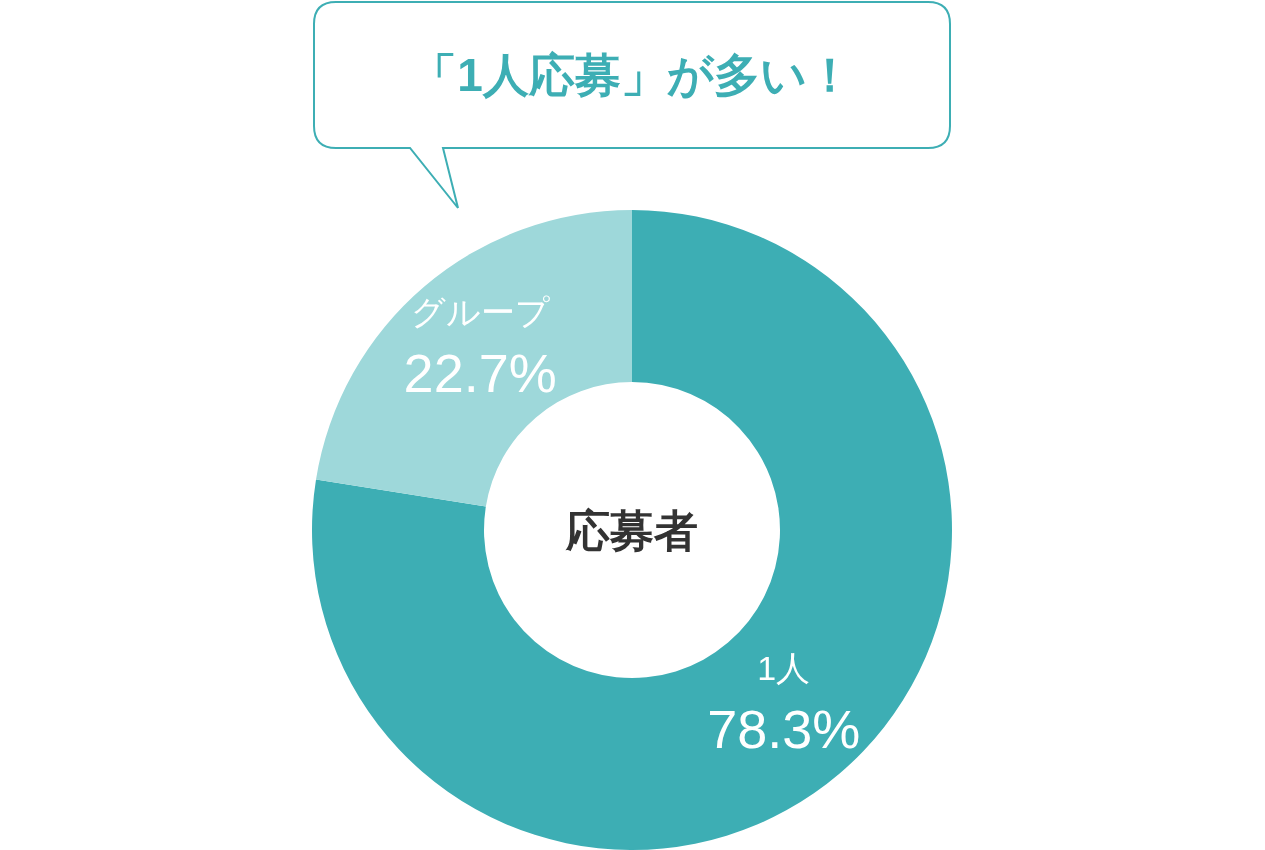  Describe the element at coordinates (784, 729) in the screenshot. I see `data-label: 78.3%` at that location.